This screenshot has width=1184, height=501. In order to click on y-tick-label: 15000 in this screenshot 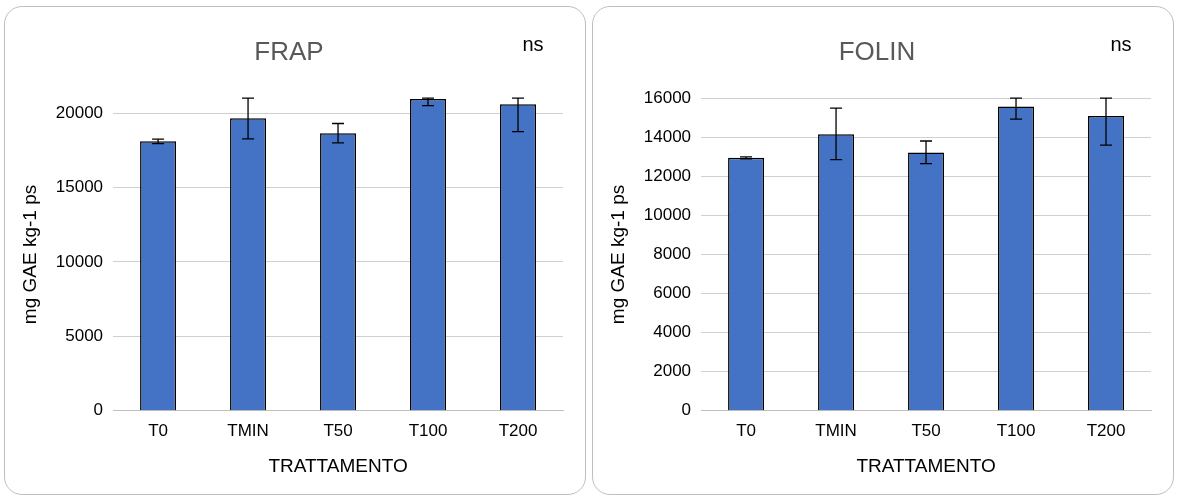, I will do `click(79, 187)`.